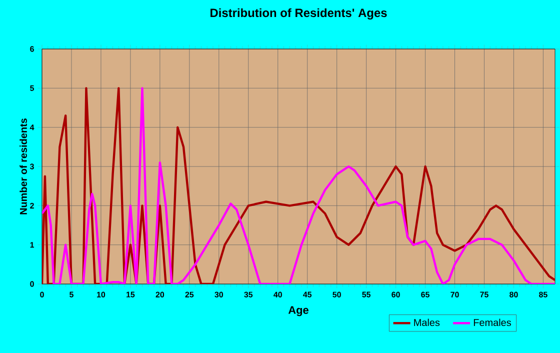 The width and height of the screenshot is (560, 353). Describe the element at coordinates (23, 166) in the screenshot. I see `y-axis-title: Number of residents` at that location.